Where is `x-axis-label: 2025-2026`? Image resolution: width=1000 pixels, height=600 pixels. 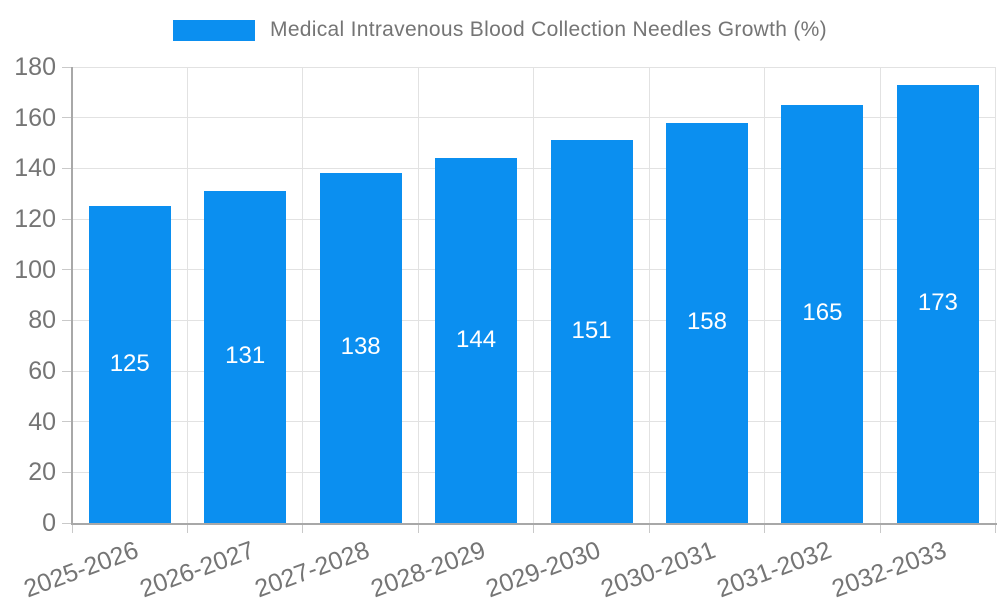
x-axis-label: 2025-2026 is located at coordinates (81, 568).